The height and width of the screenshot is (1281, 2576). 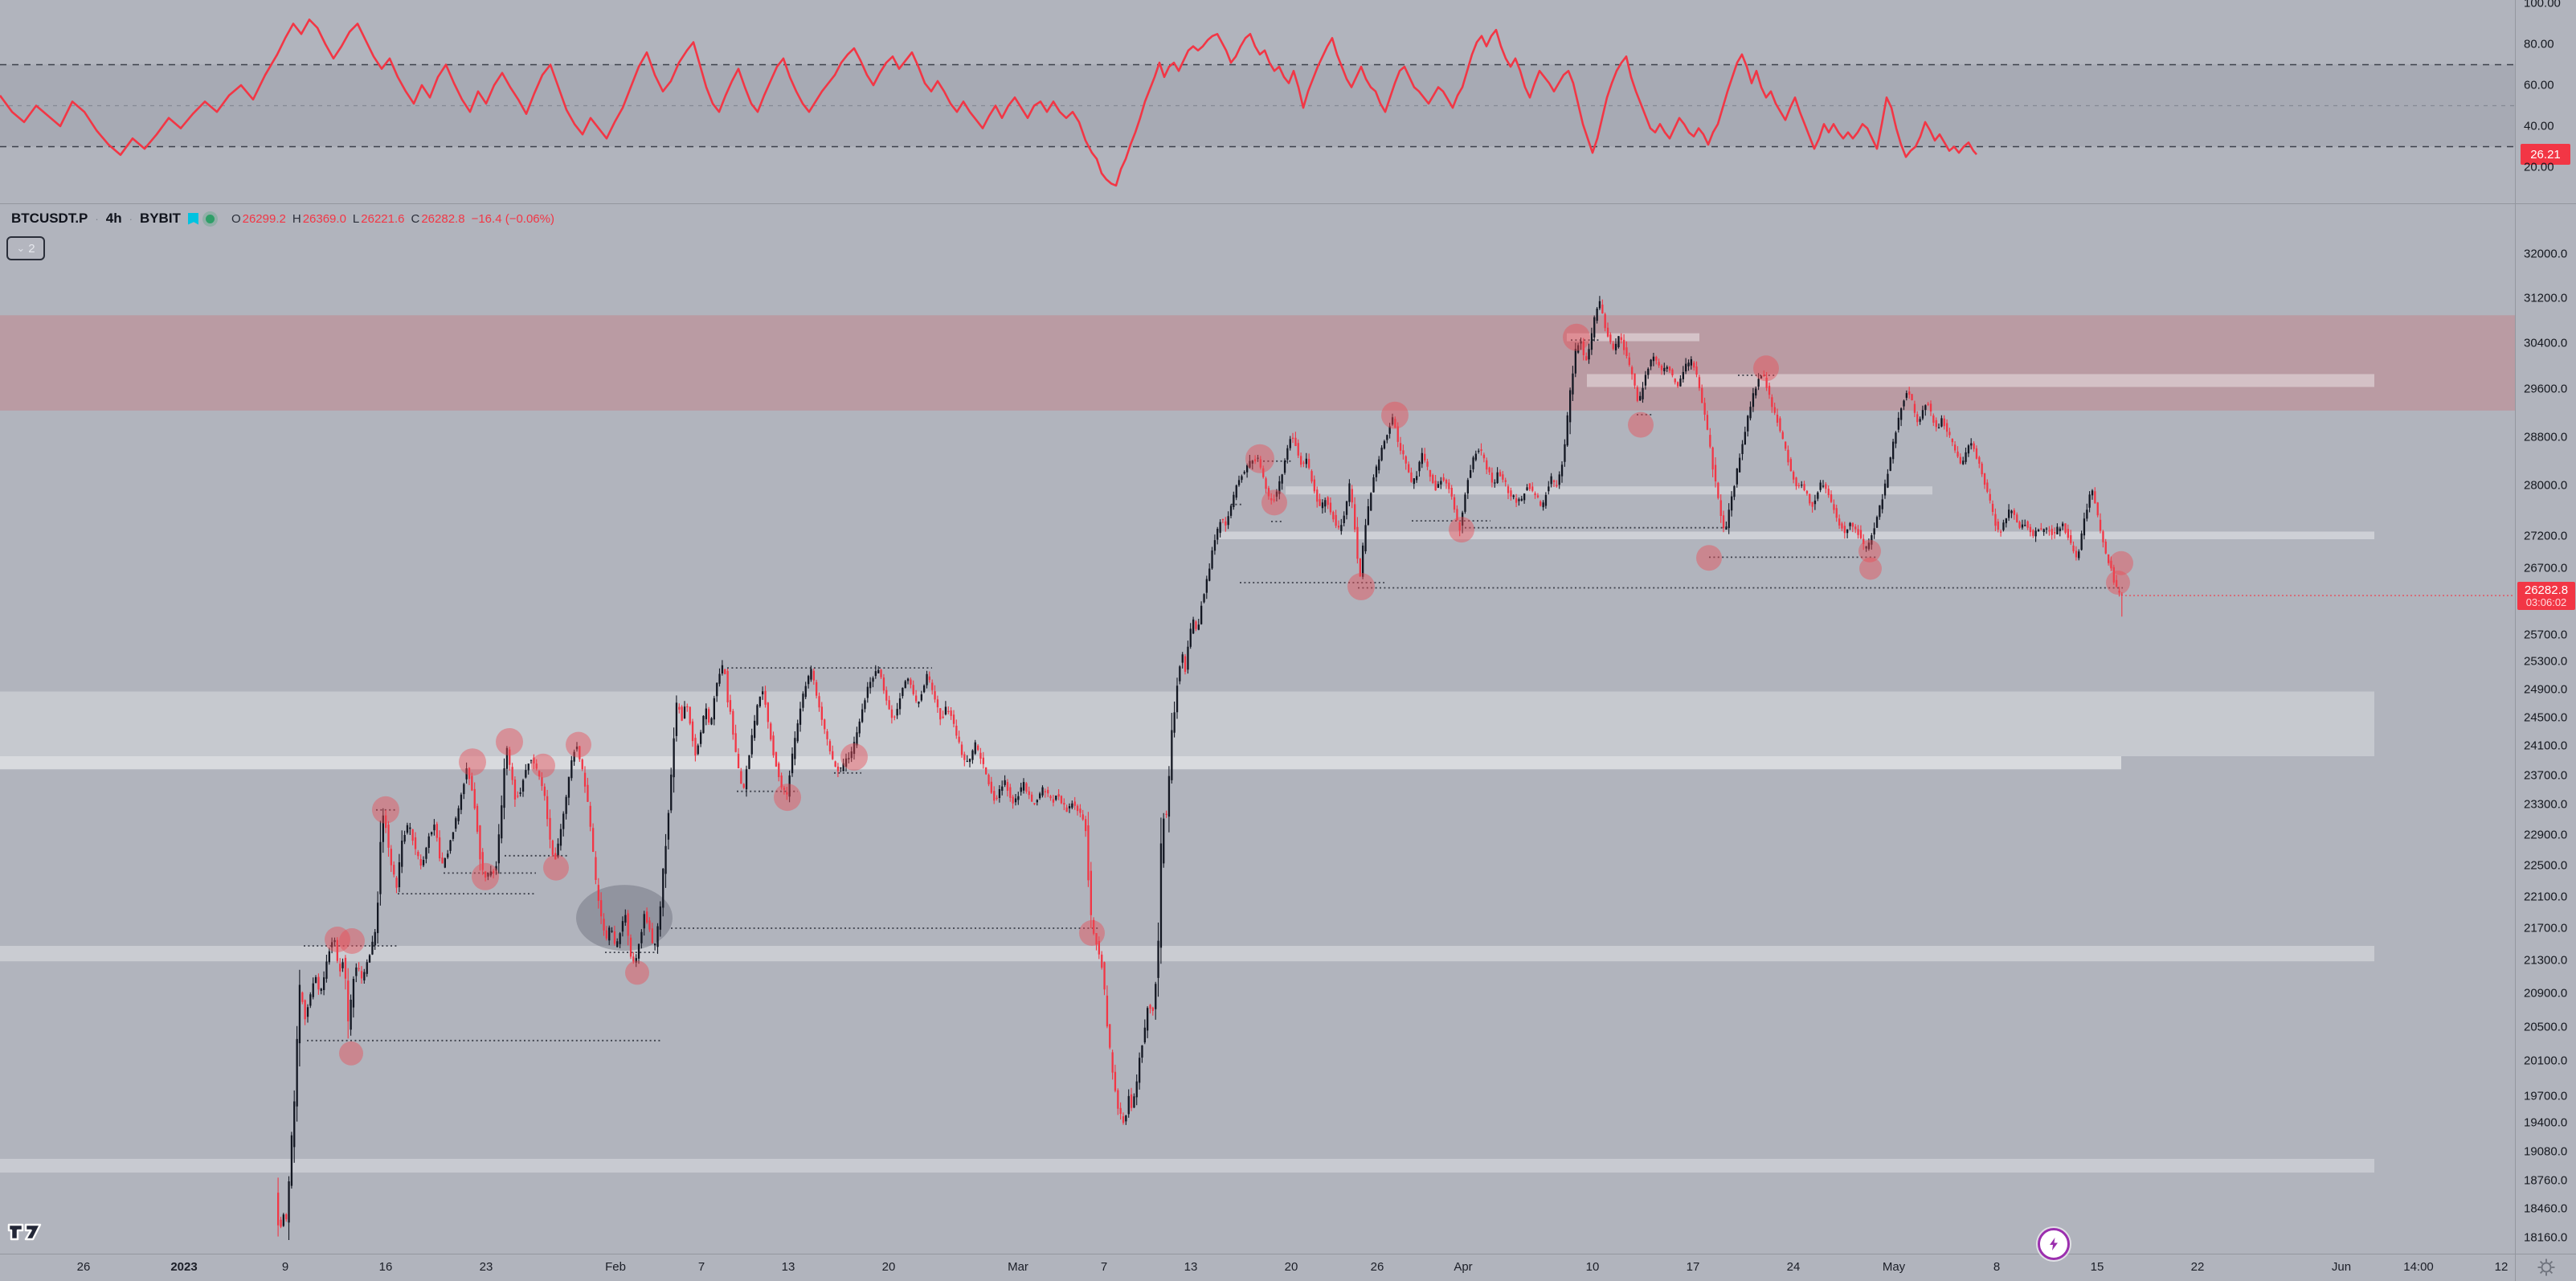 What do you see at coordinates (1894, 1267) in the screenshot?
I see `time-tick: May` at bounding box center [1894, 1267].